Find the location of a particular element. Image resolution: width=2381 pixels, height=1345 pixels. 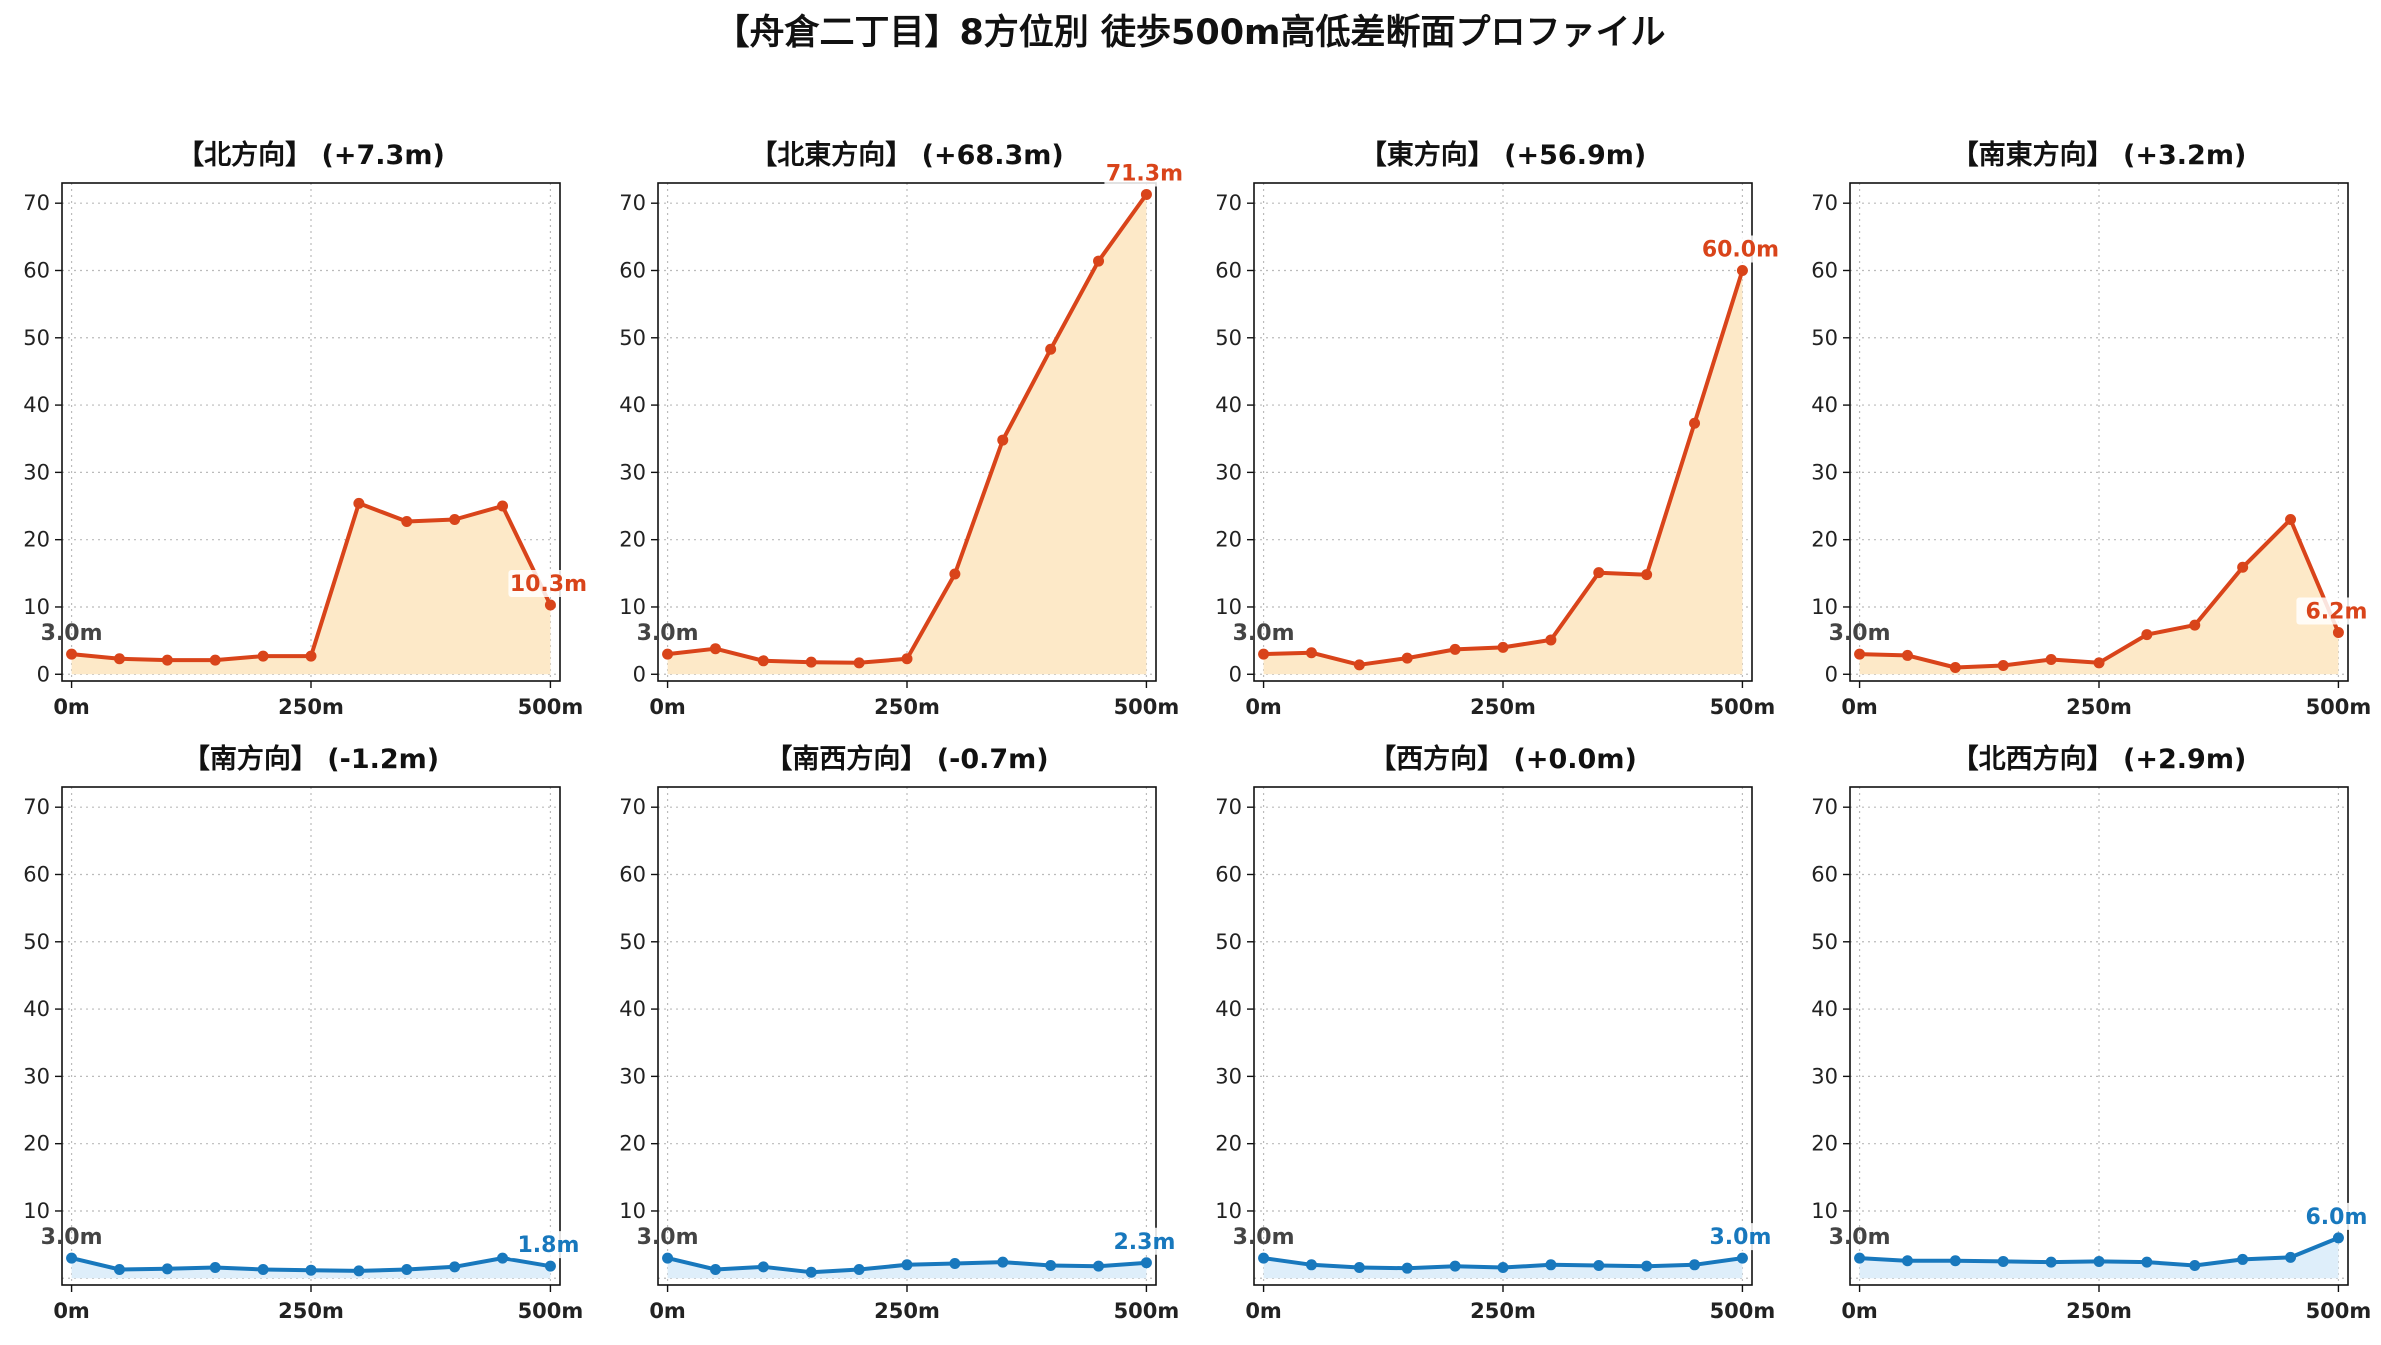

panel-title: 【北東方向】 (+68.3m) is located at coordinates (906, 155).